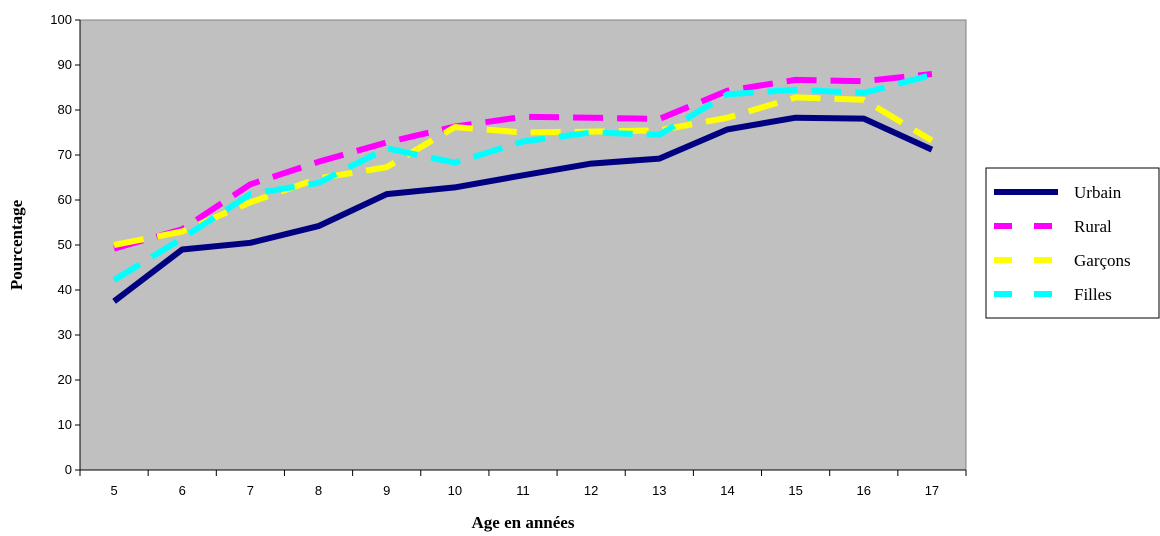 This screenshot has height=536, width=1160. I want to click on legend-label: Urbain, so click(1098, 192).